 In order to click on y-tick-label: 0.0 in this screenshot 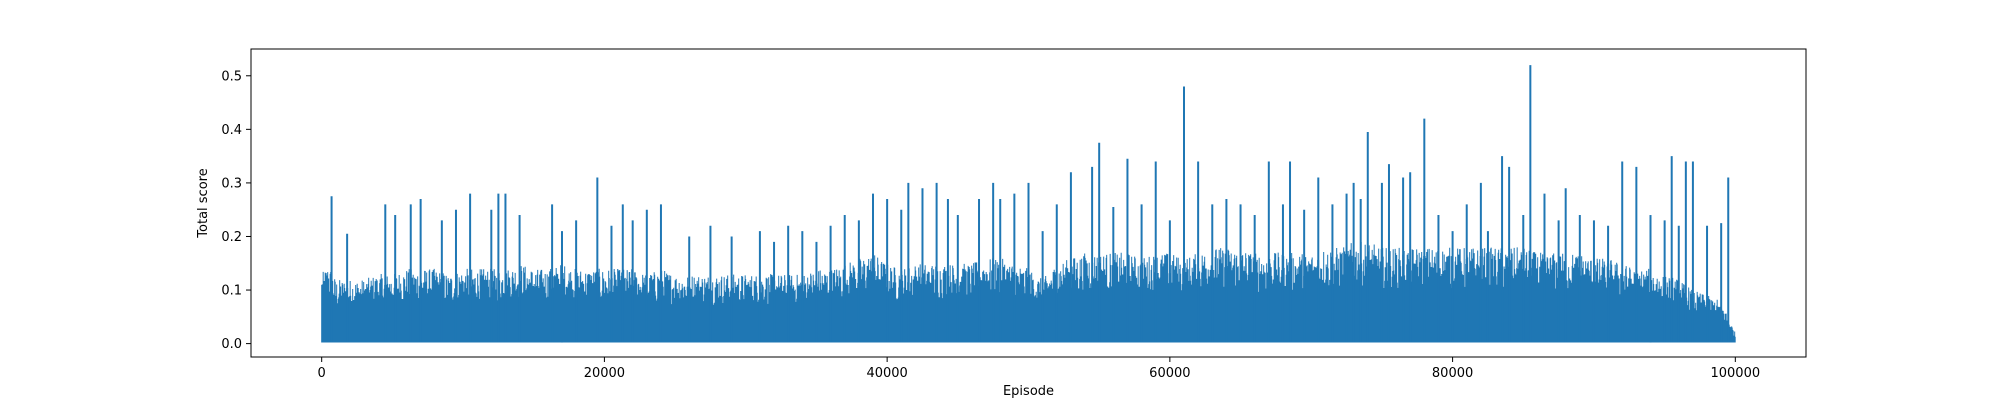, I will do `click(231, 344)`.